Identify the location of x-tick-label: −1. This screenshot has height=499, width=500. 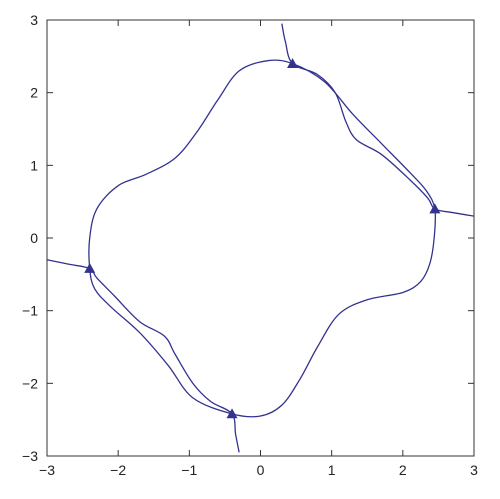
(189, 470).